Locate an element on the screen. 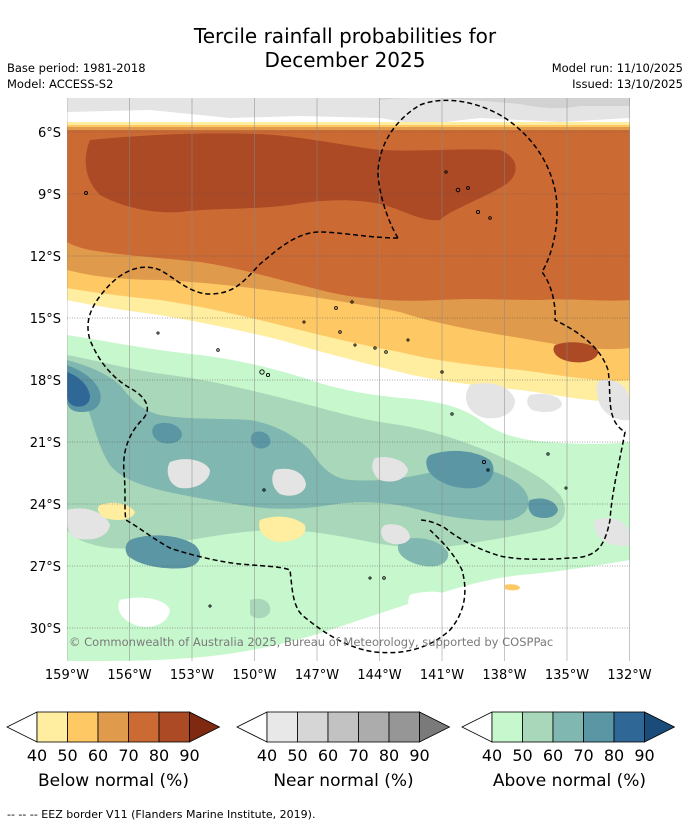 This screenshot has width=690, height=827. below-80-patch is located at coordinates (576, 352).